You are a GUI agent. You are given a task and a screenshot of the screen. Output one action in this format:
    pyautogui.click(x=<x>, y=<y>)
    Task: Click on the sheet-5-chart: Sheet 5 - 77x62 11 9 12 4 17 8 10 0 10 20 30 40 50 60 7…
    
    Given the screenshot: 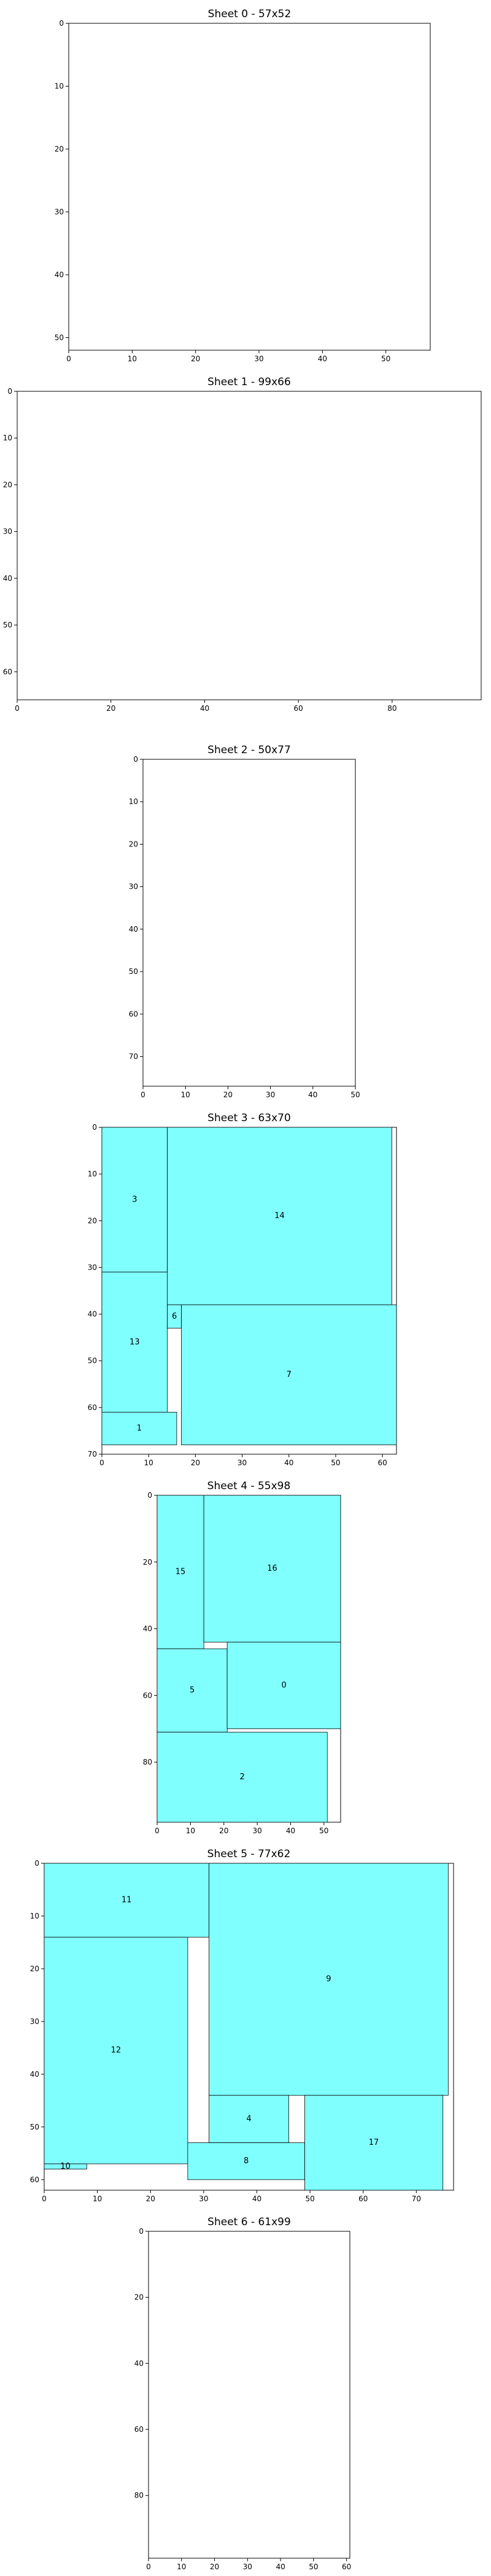 What is the action you would take?
    pyautogui.click(x=242, y=2025)
    